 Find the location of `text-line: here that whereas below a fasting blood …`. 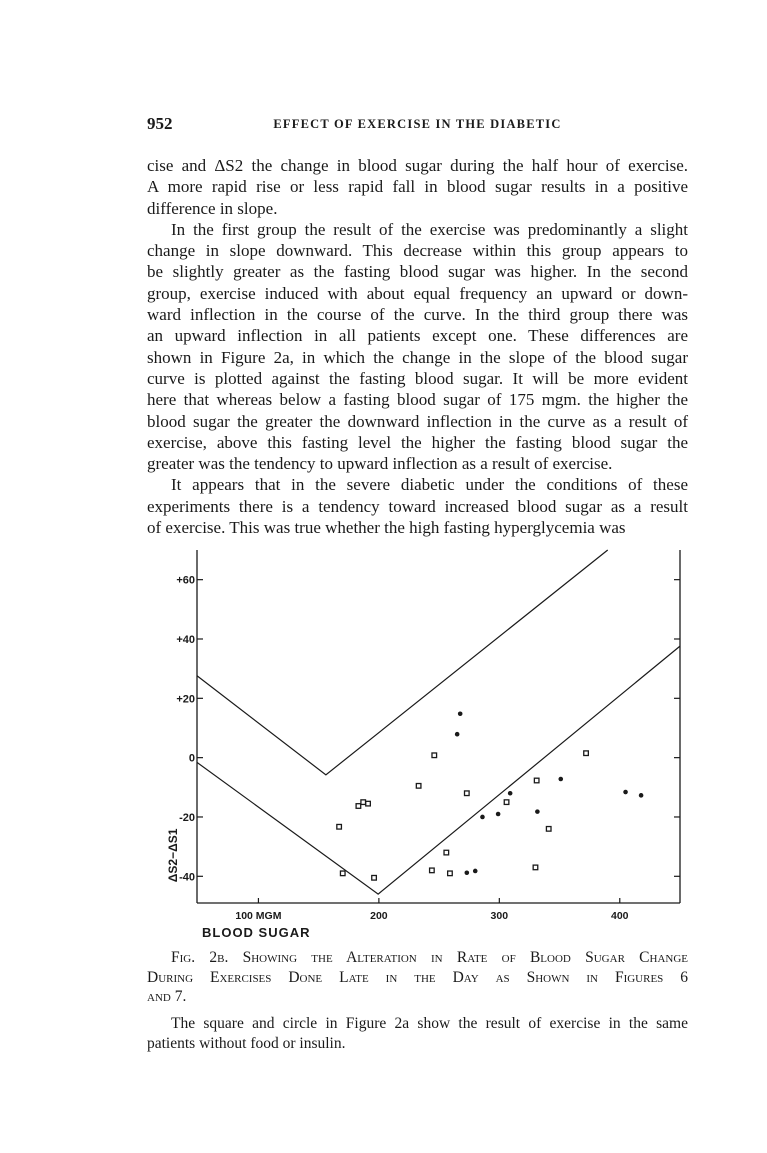

text-line: here that whereas below a fasting blood … is located at coordinates (417, 400).